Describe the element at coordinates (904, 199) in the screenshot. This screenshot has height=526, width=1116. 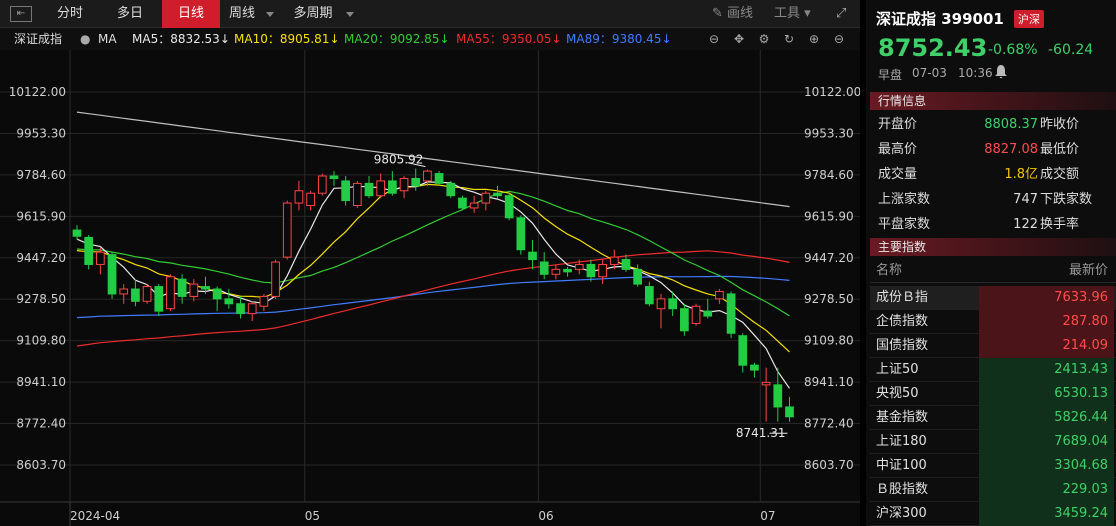
I see `info-label: 上涨家数` at that location.